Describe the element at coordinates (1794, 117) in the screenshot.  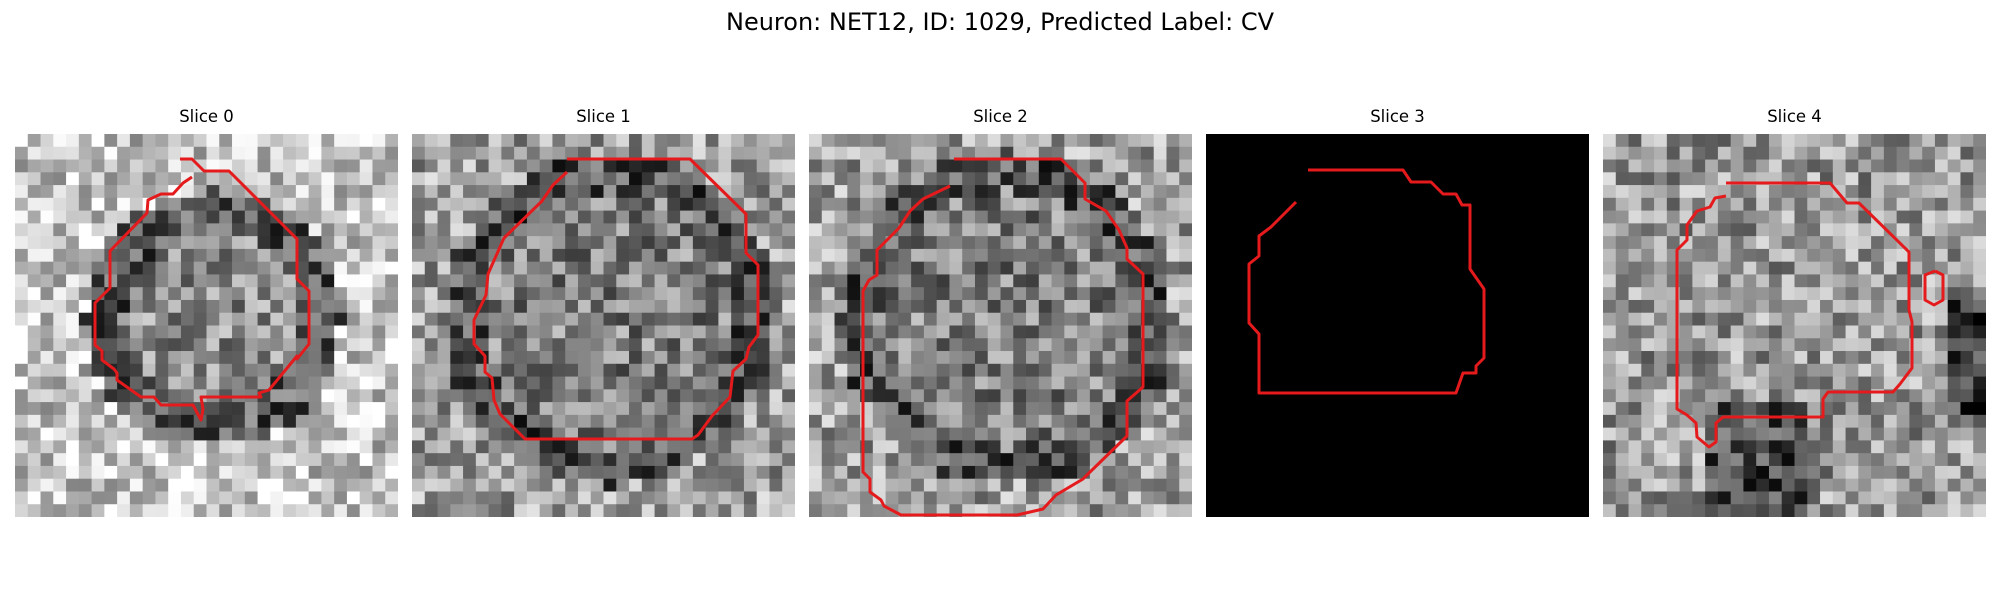
I see `slice-title: Slice 4` at that location.